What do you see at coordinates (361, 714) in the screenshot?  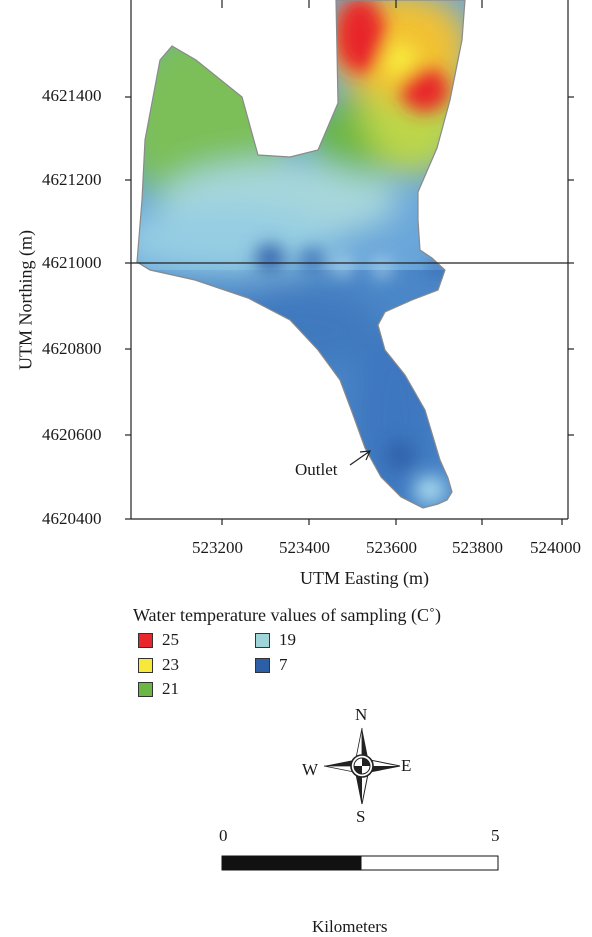 I see `compass-north-label: N` at bounding box center [361, 714].